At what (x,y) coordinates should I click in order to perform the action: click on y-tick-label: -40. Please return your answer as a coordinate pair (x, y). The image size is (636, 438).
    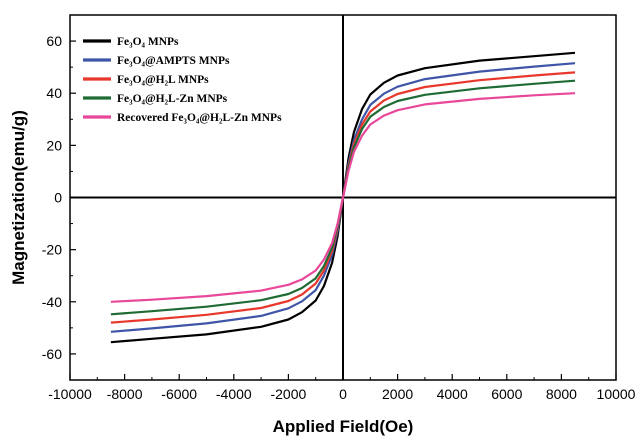
    Looking at the image, I should click on (52, 302).